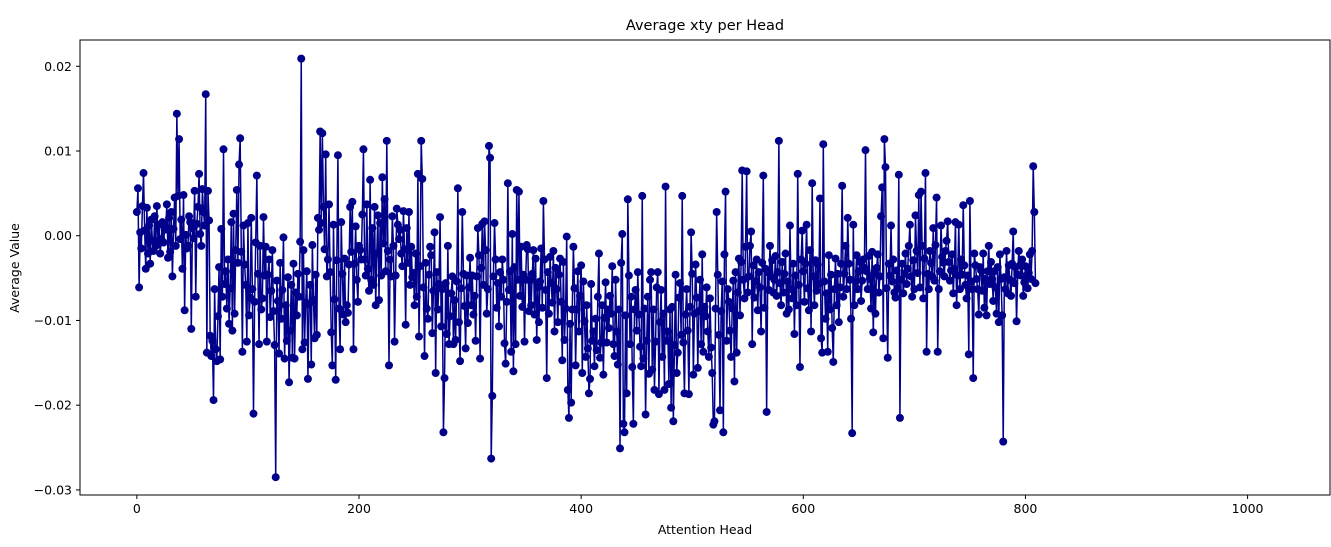  I want to click on x-tick-label: 800, so click(1026, 508).